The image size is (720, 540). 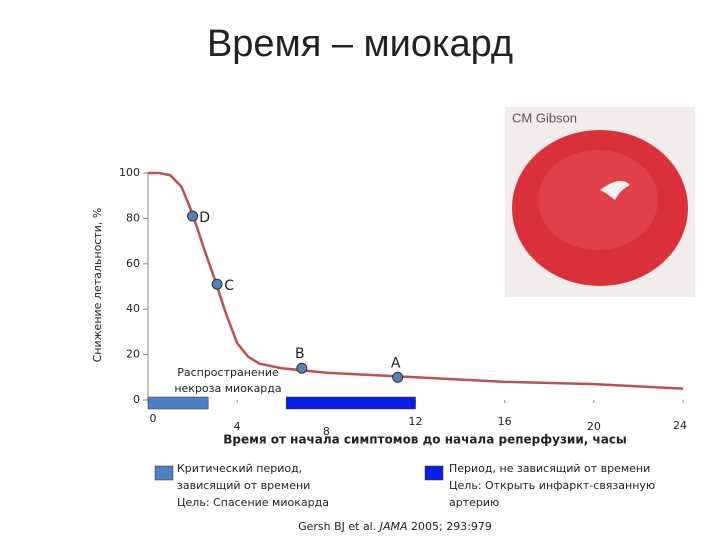 What do you see at coordinates (228, 372) in the screenshot?
I see `annotation: Распространение` at bounding box center [228, 372].